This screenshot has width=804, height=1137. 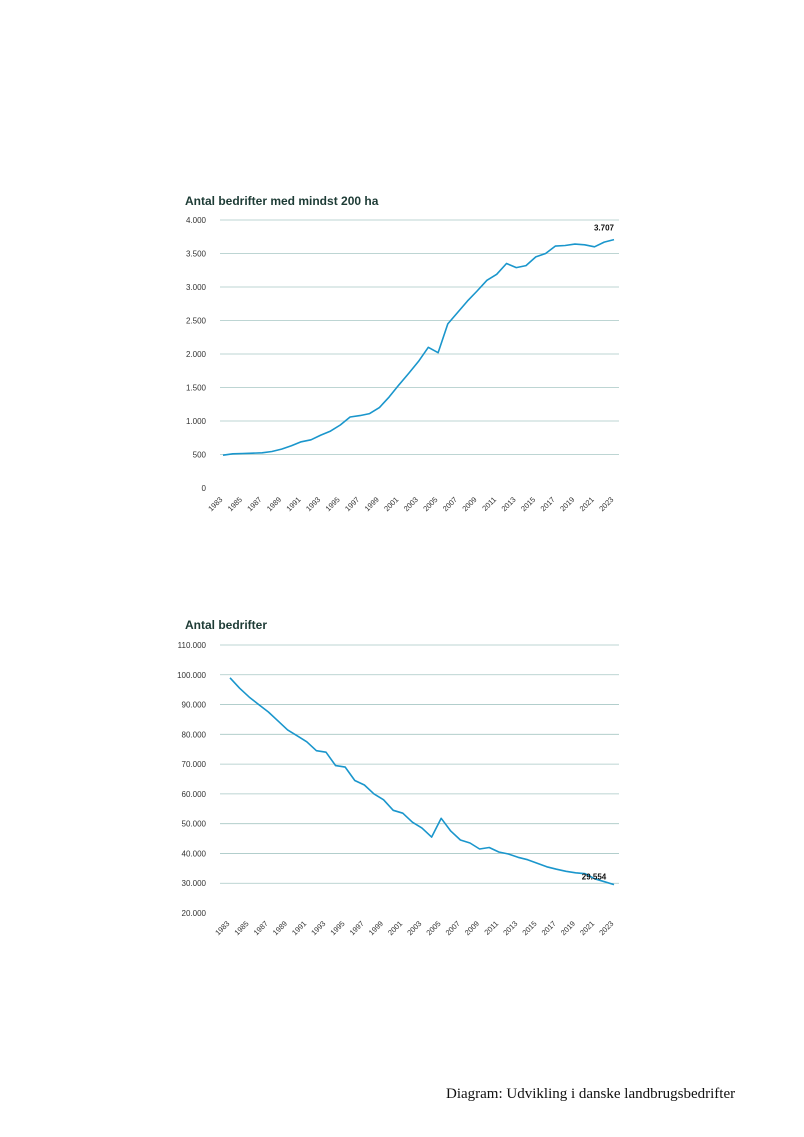 What do you see at coordinates (491, 928) in the screenshot?
I see `x-tick-label: 2011` at bounding box center [491, 928].